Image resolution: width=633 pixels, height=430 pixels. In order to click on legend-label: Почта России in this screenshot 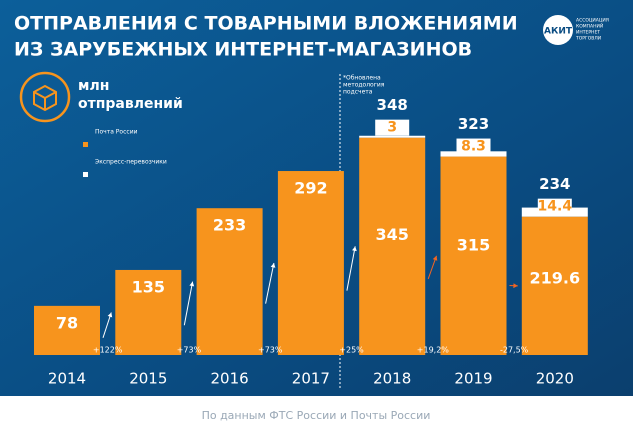, I will do `click(116, 132)`.